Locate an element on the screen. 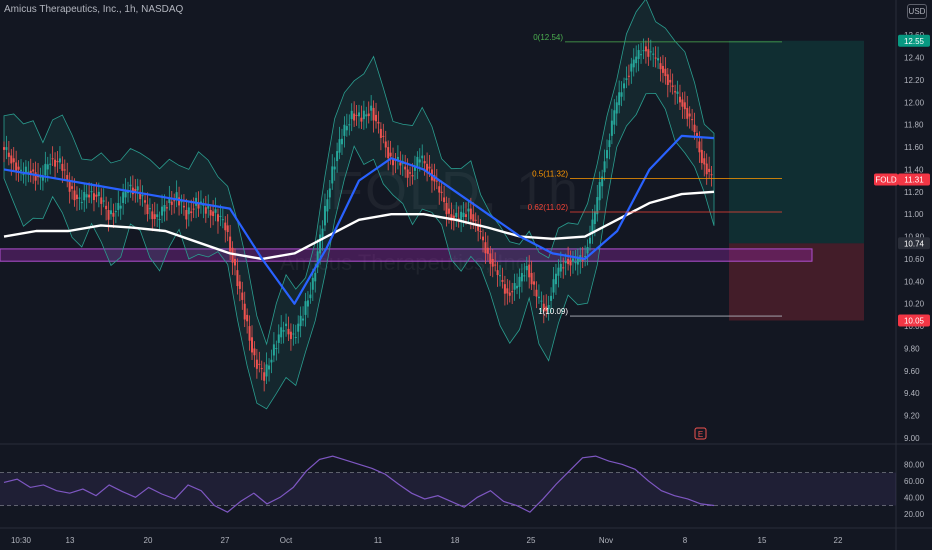 The height and width of the screenshot is (550, 932). rsi-y-tick-label: 80.00 is located at coordinates (914, 464).